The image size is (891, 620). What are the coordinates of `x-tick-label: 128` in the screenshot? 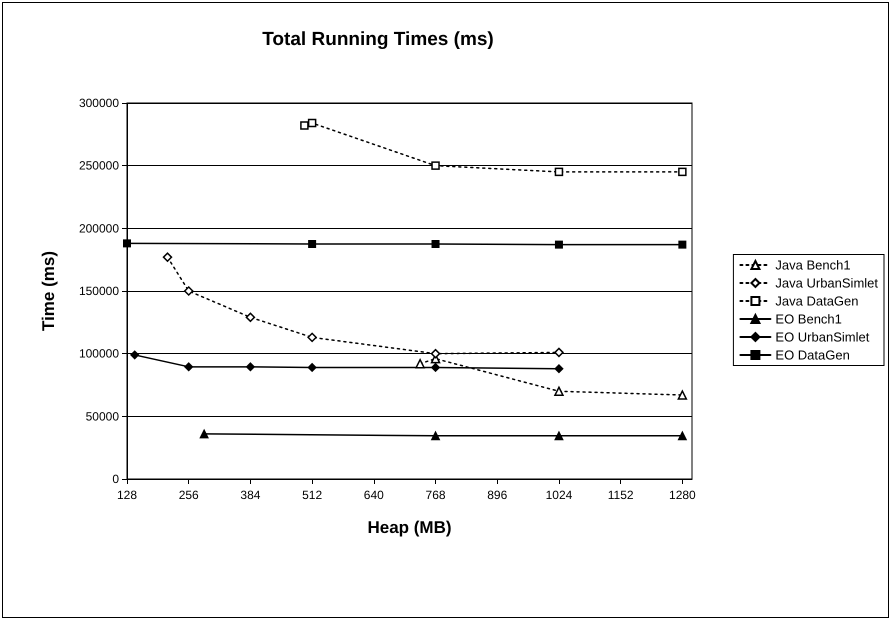 It's located at (127, 495).